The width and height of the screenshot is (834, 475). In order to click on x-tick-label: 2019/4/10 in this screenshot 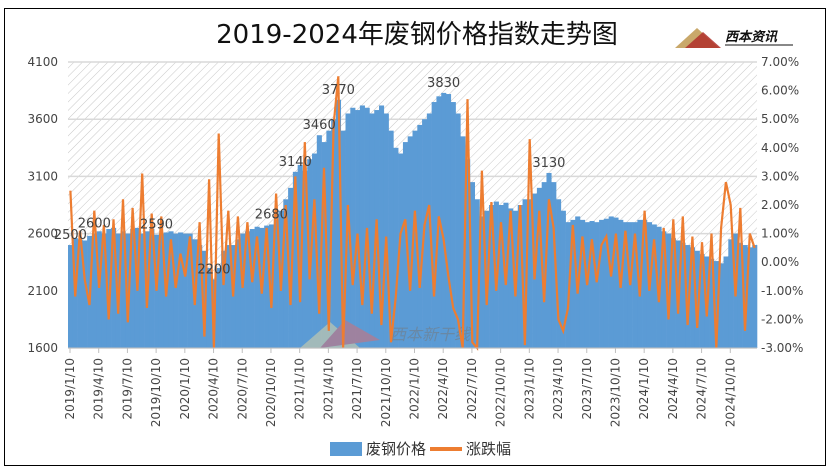, I will do `click(99, 389)`.